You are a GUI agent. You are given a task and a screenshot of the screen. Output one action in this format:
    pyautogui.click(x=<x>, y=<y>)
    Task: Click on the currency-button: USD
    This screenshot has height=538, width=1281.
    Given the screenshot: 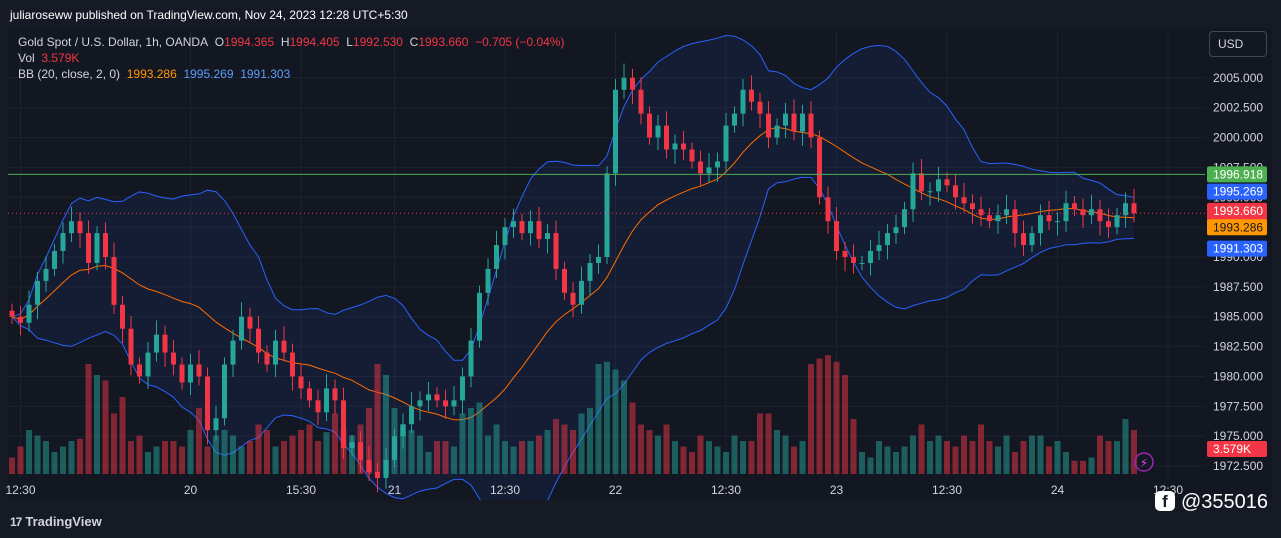 What is the action you would take?
    pyautogui.click(x=1238, y=44)
    